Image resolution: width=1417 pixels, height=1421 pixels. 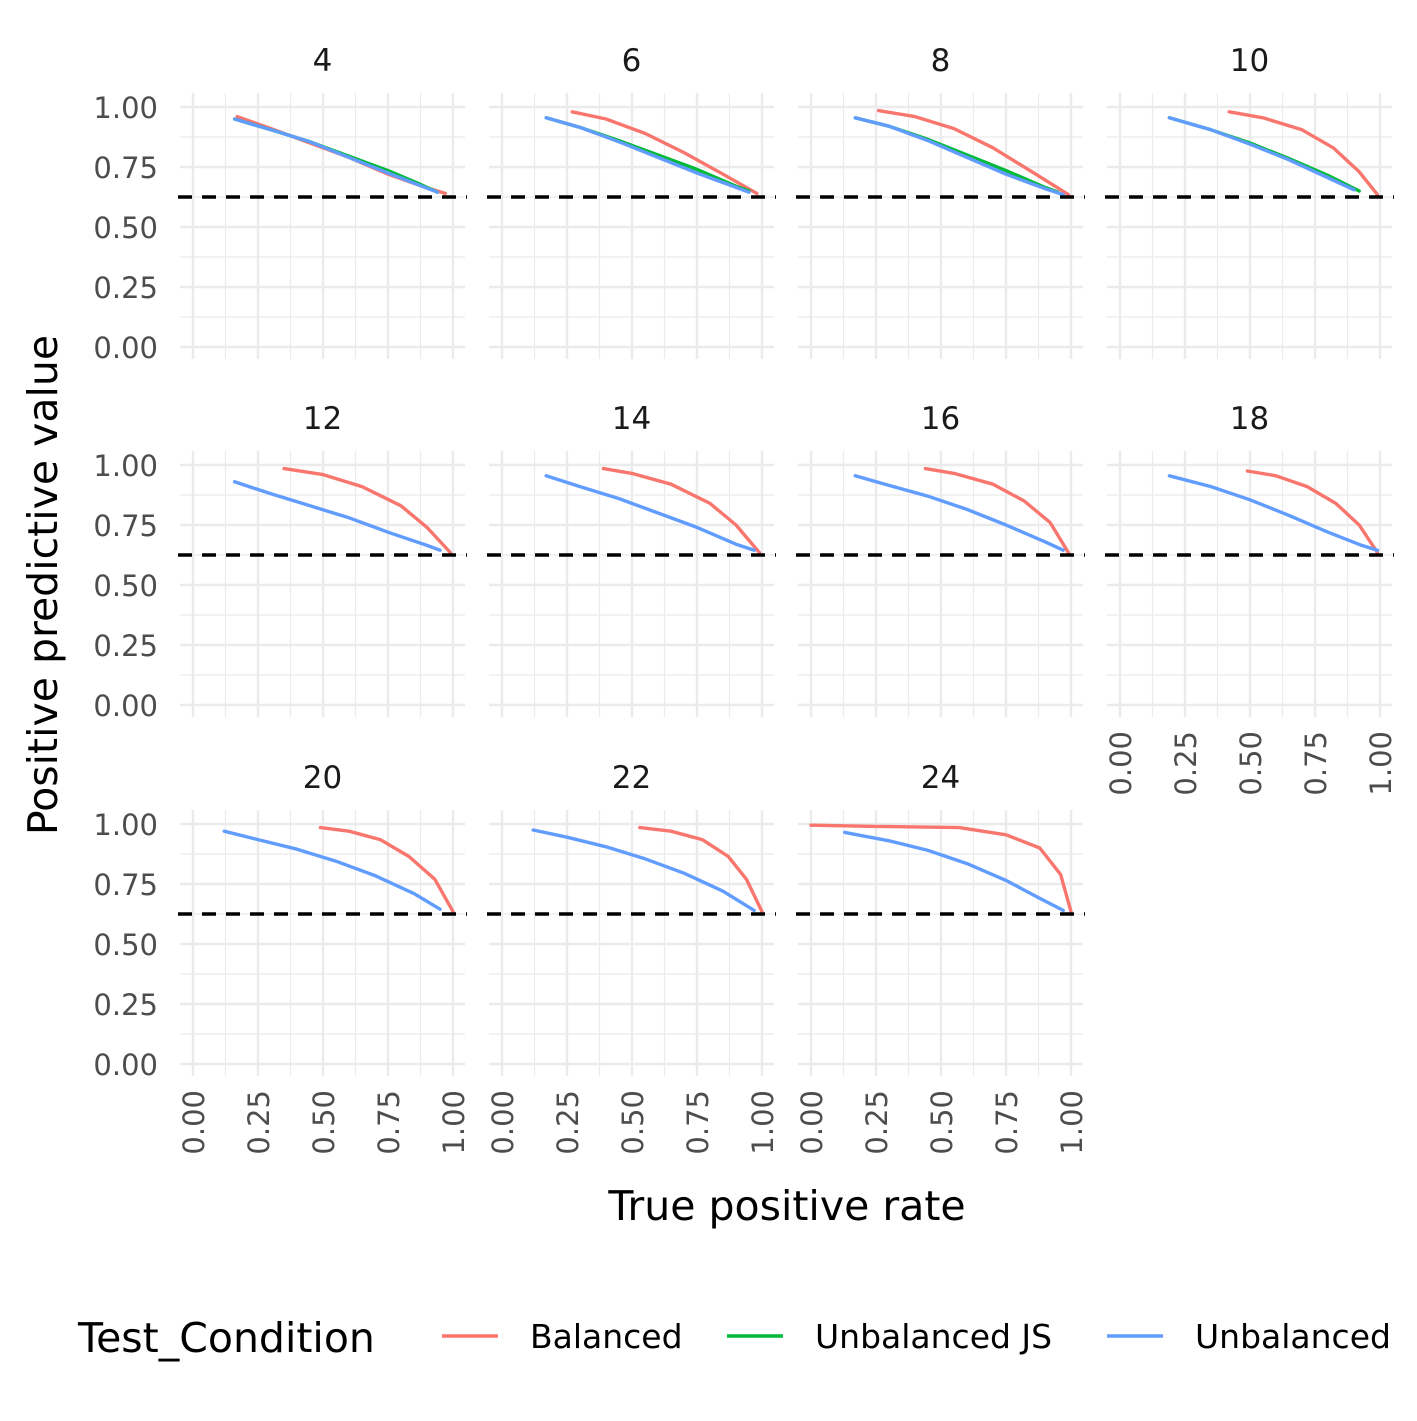 I want to click on facet-label: 20, so click(x=322, y=778).